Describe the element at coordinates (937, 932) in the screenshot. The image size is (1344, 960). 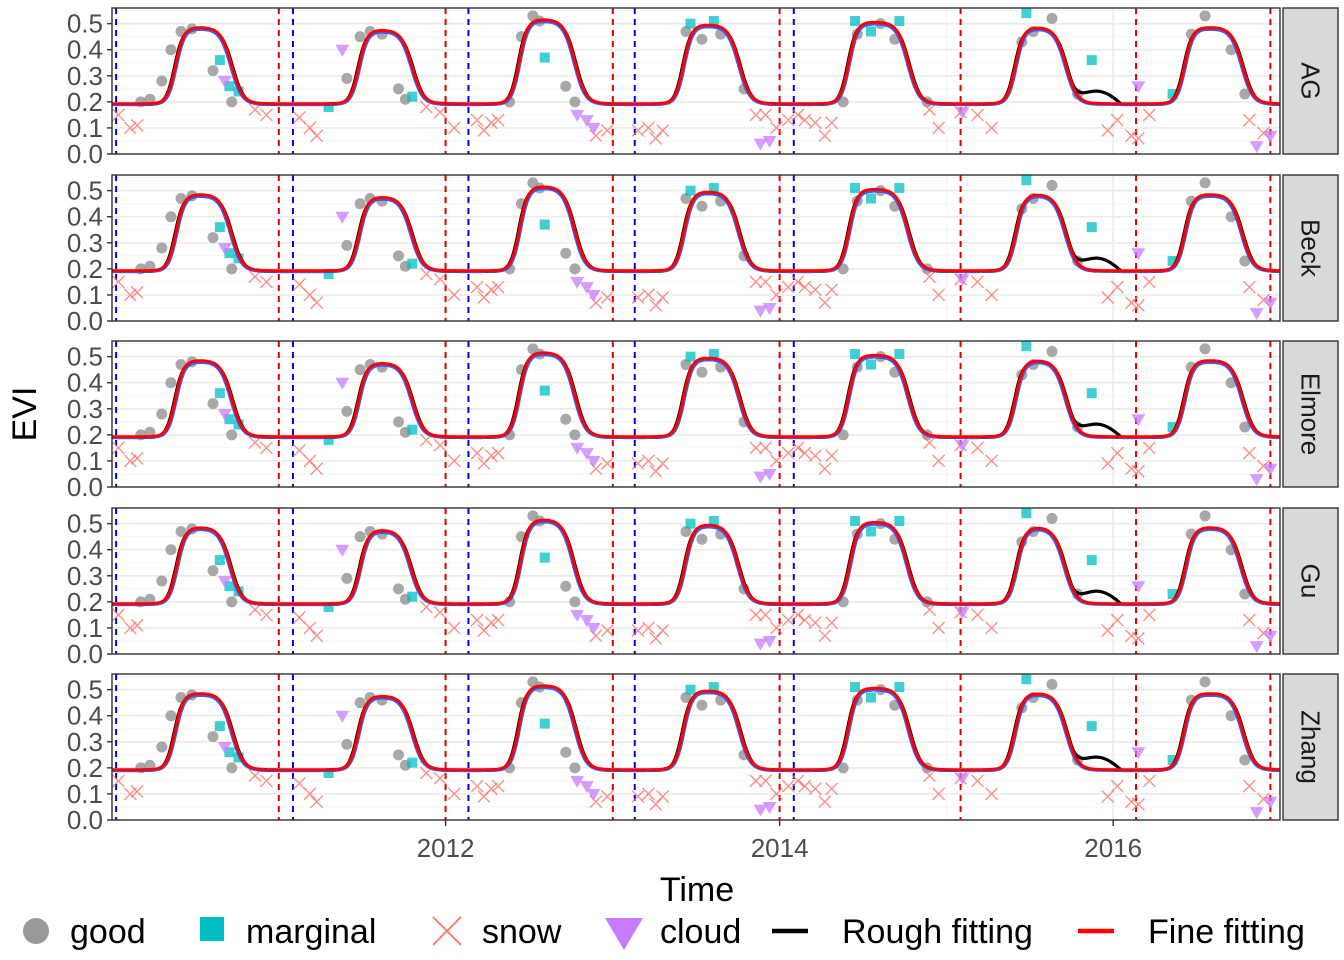
I see `legend-label: Rough fitting` at that location.